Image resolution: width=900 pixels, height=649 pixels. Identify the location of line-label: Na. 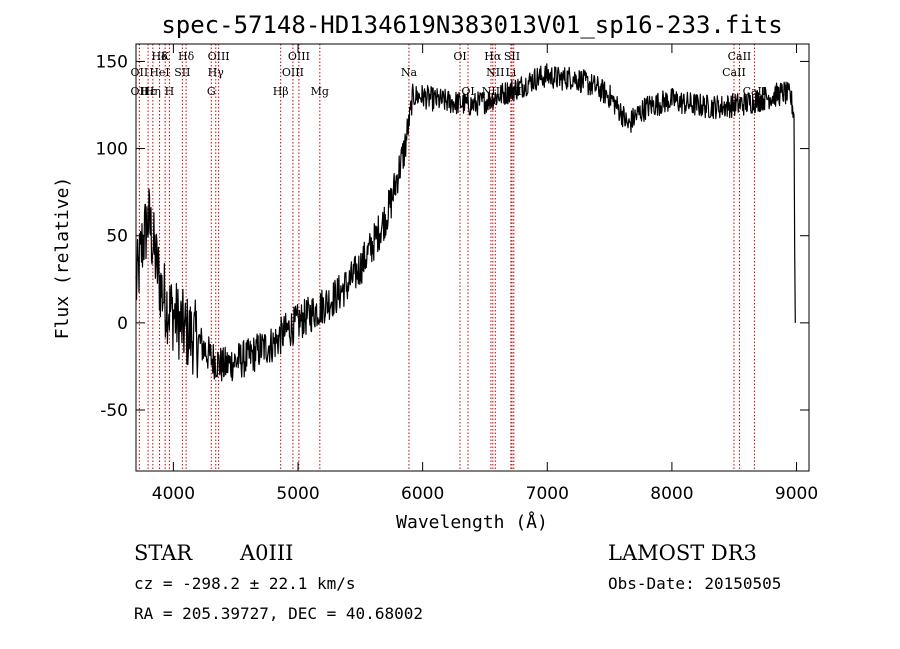
(409, 72).